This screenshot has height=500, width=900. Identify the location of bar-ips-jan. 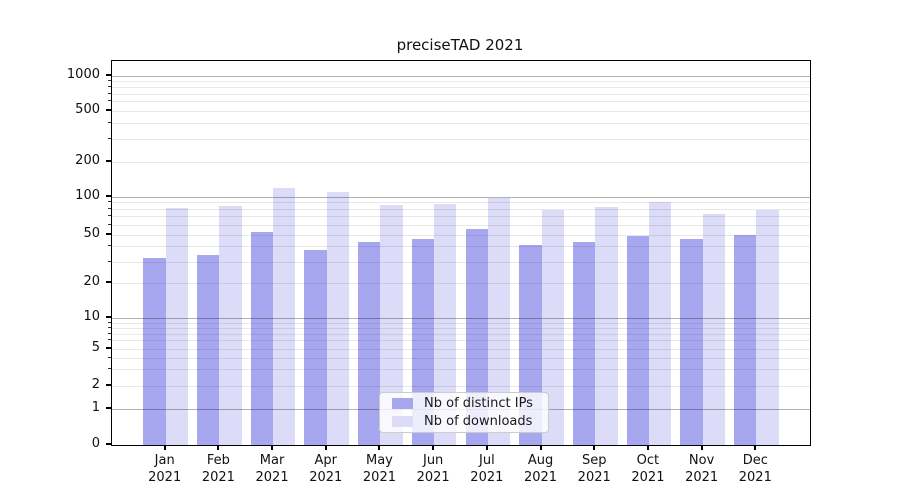
(154, 351).